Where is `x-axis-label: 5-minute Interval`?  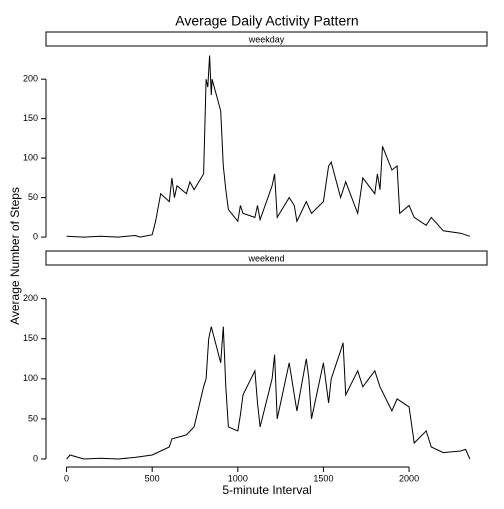
x-axis-label: 5-minute Interval is located at coordinates (266, 490).